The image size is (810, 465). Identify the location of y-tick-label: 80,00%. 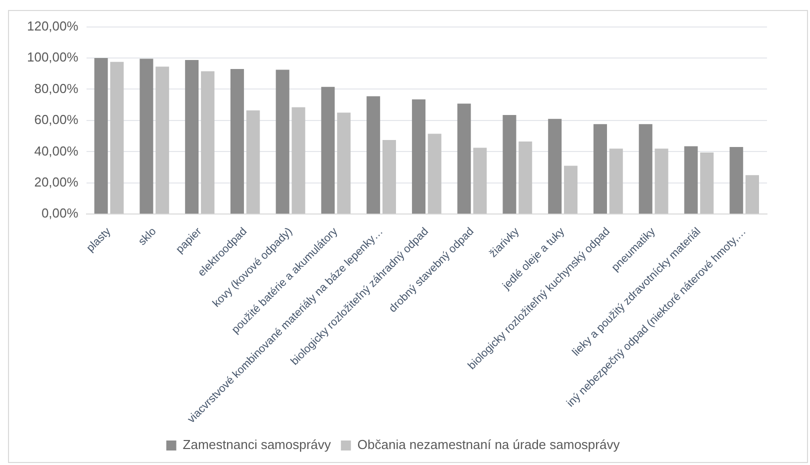
(56, 88).